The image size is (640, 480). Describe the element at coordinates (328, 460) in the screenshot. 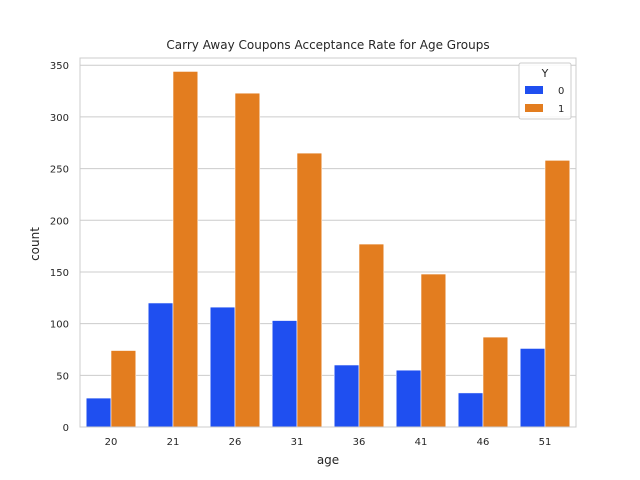

I see `x-axis-label: age` at that location.